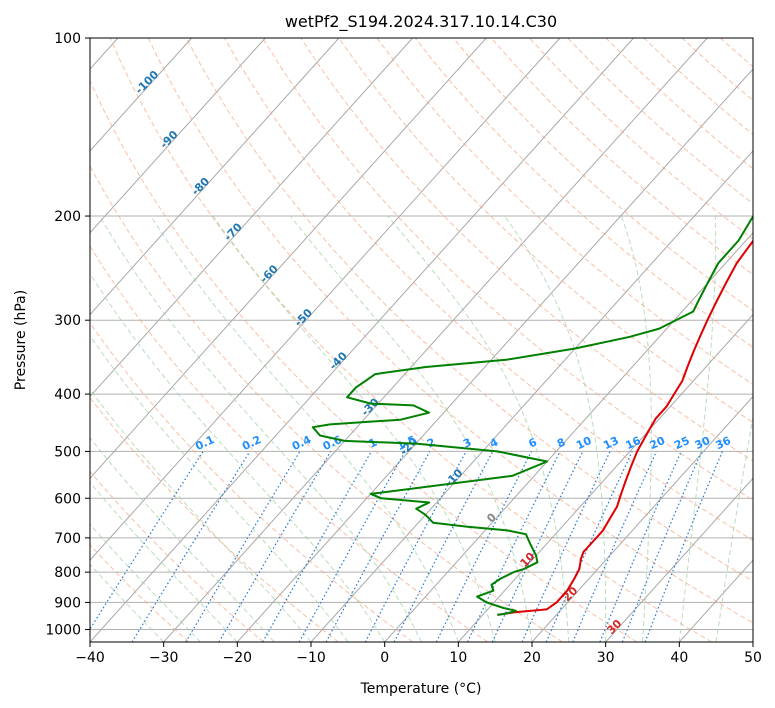 The height and width of the screenshot is (708, 775). I want to click on mixing-ratio-label: 25, so click(681, 443).